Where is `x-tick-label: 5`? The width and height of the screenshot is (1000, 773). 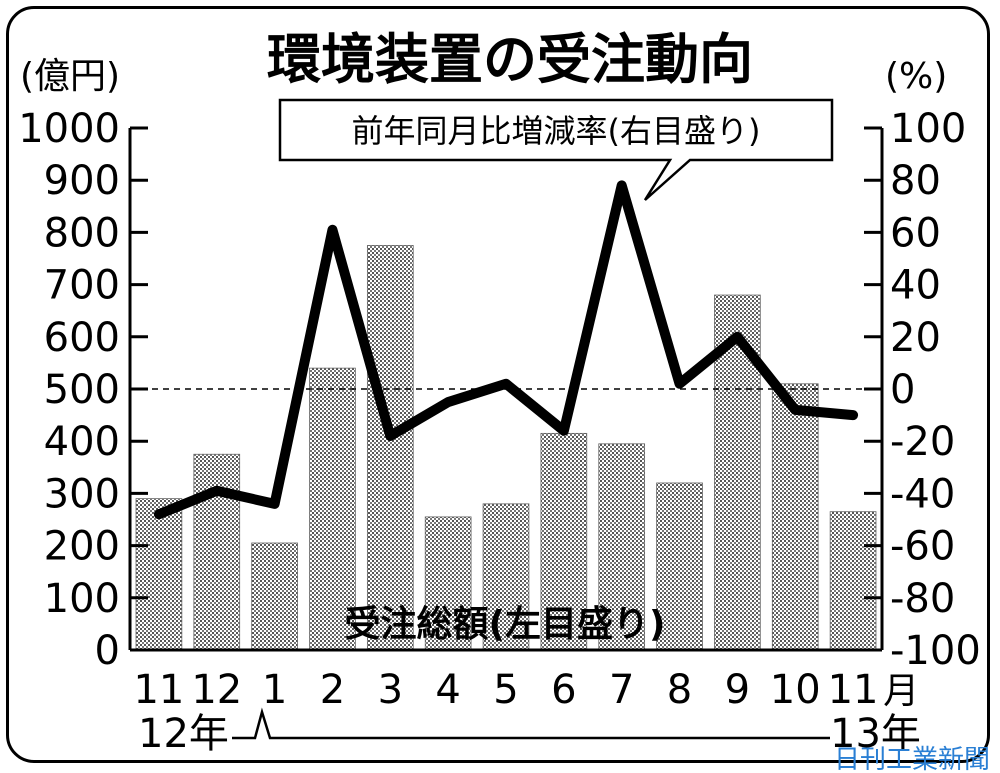
x-tick-label: 5 is located at coordinates (505, 690).